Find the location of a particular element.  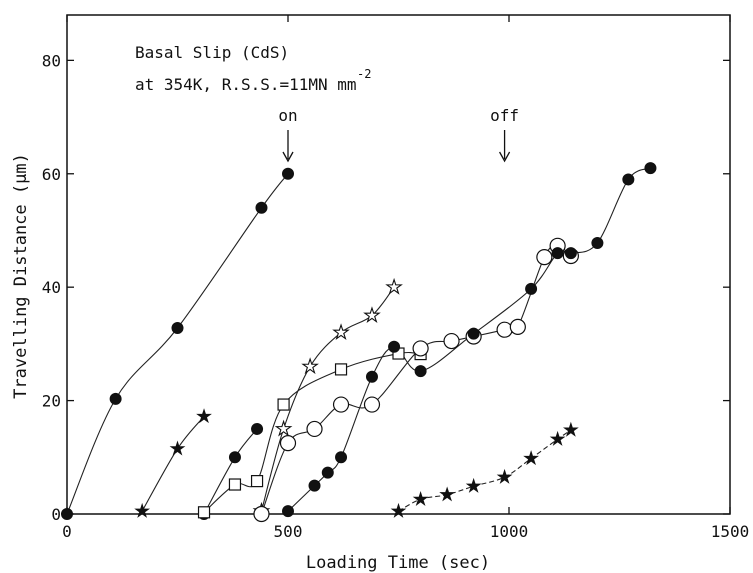

x-tick-label: 0 is located at coordinates (67, 531).